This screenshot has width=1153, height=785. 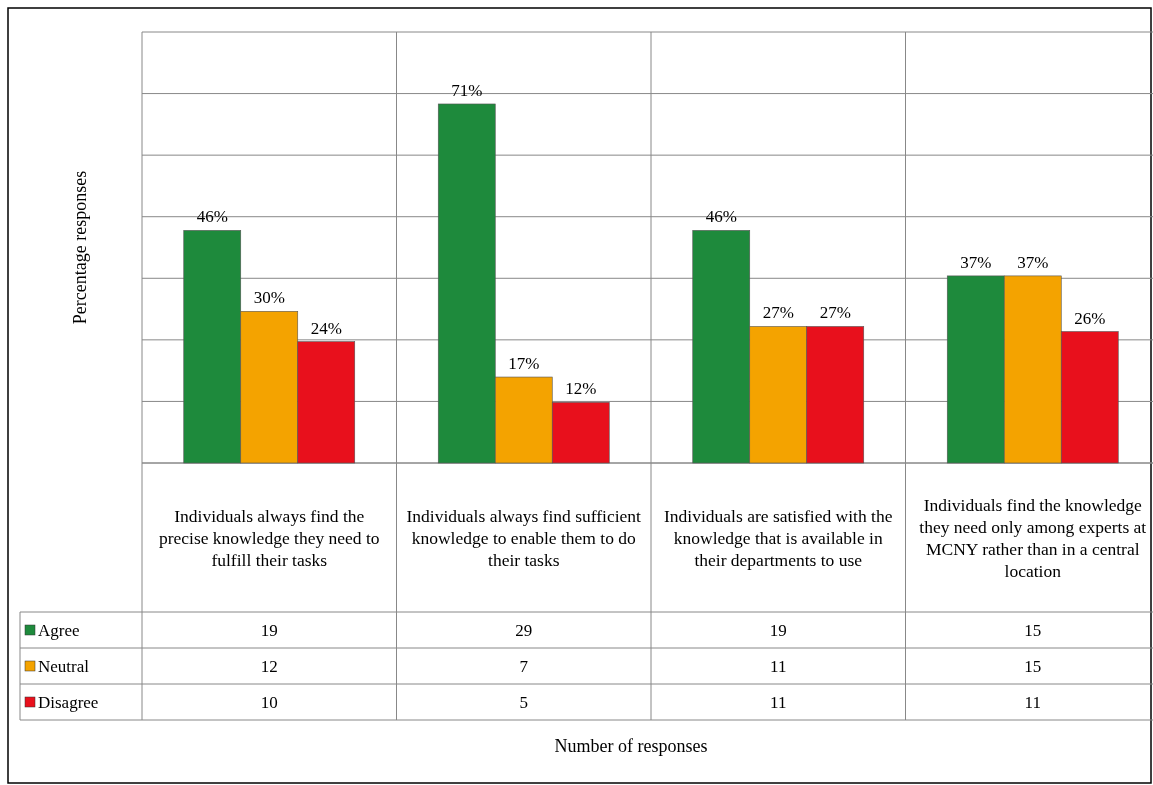 What do you see at coordinates (269, 702) in the screenshot?
I see `text: 10` at bounding box center [269, 702].